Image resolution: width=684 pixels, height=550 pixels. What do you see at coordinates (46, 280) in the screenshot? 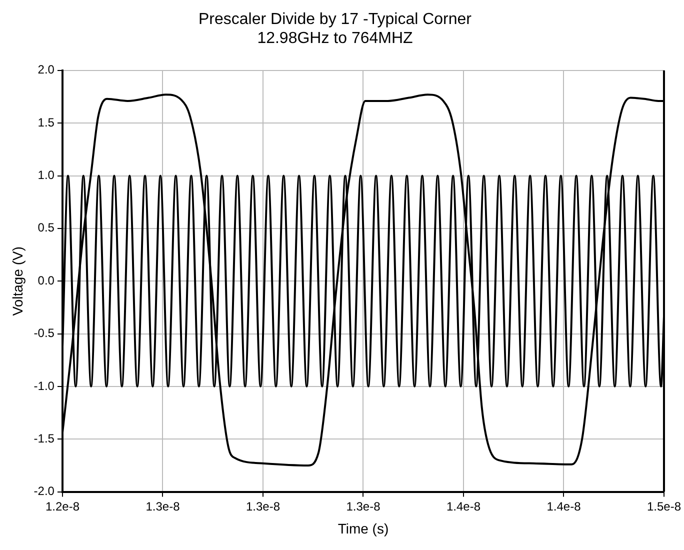
I see `y-tick-label: 0.0` at bounding box center [46, 280].